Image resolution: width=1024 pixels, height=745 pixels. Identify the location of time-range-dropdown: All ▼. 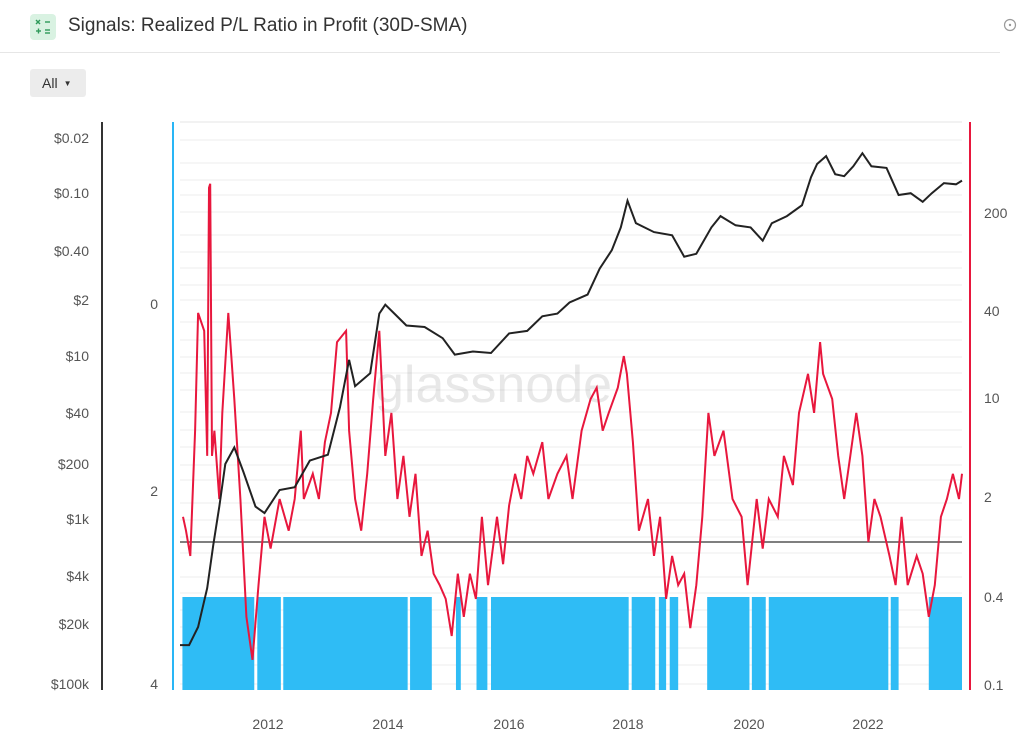
(58, 83).